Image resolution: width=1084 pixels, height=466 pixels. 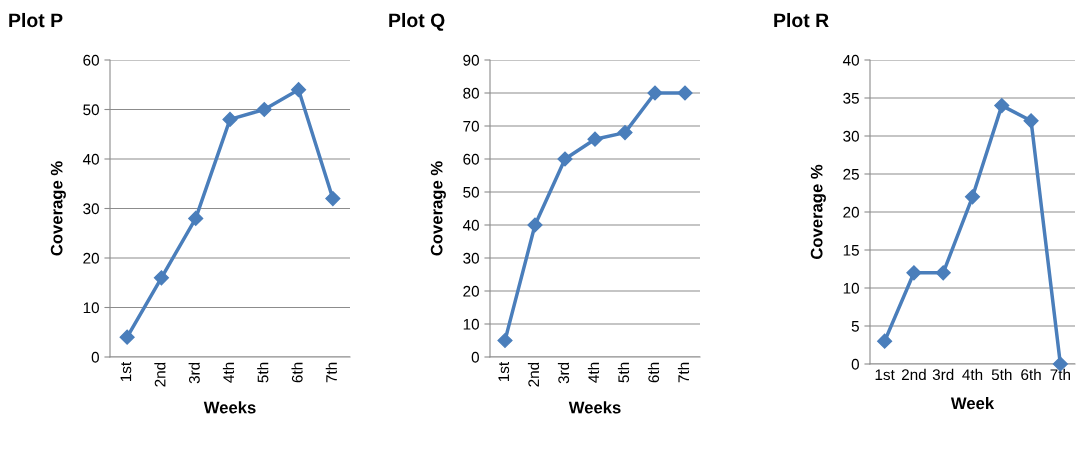 What do you see at coordinates (471, 60) in the screenshot?
I see `y-tick-label: 90` at bounding box center [471, 60].